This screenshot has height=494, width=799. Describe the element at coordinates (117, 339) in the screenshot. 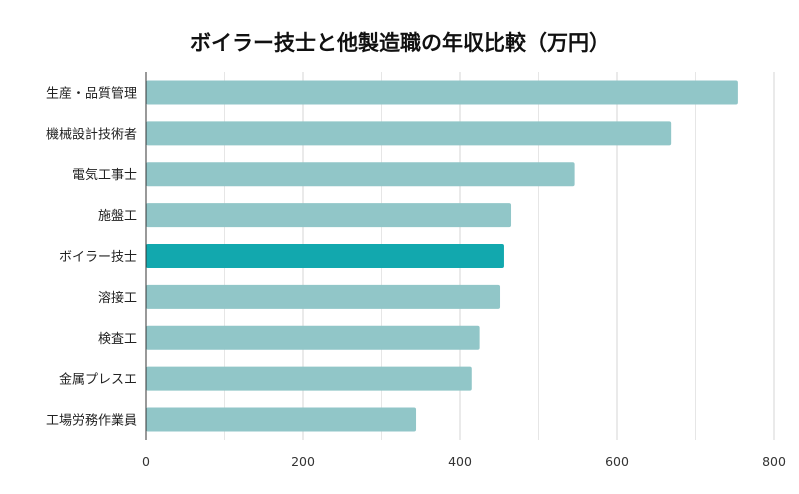

I see `category-label: 検査工` at that location.